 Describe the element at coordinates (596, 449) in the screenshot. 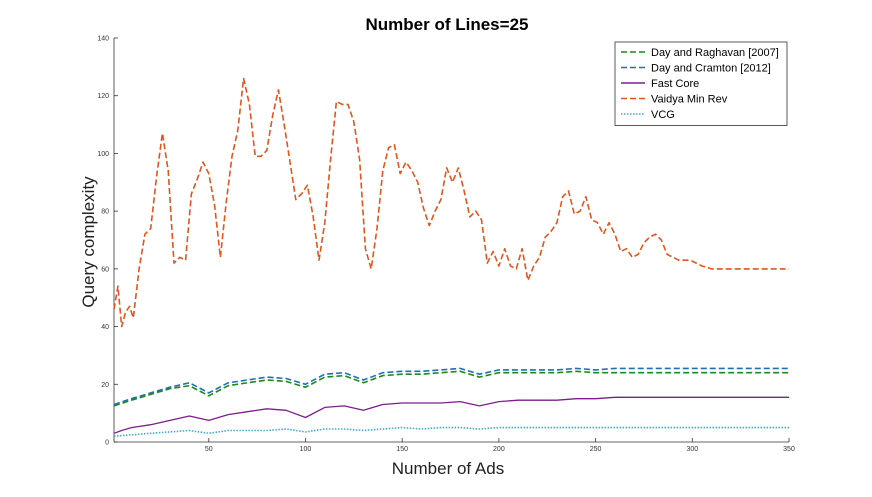

I see `x-tick-label: 250` at that location.